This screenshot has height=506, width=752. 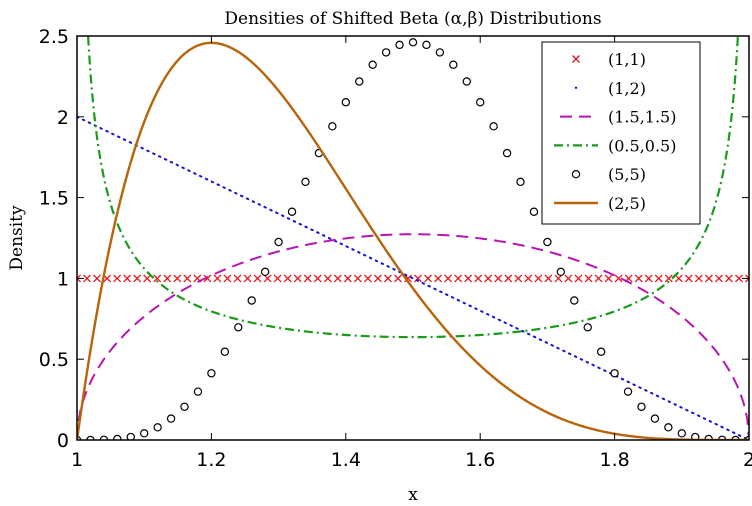 What do you see at coordinates (54, 199) in the screenshot?
I see `y-tick-label: 1.5` at bounding box center [54, 199].